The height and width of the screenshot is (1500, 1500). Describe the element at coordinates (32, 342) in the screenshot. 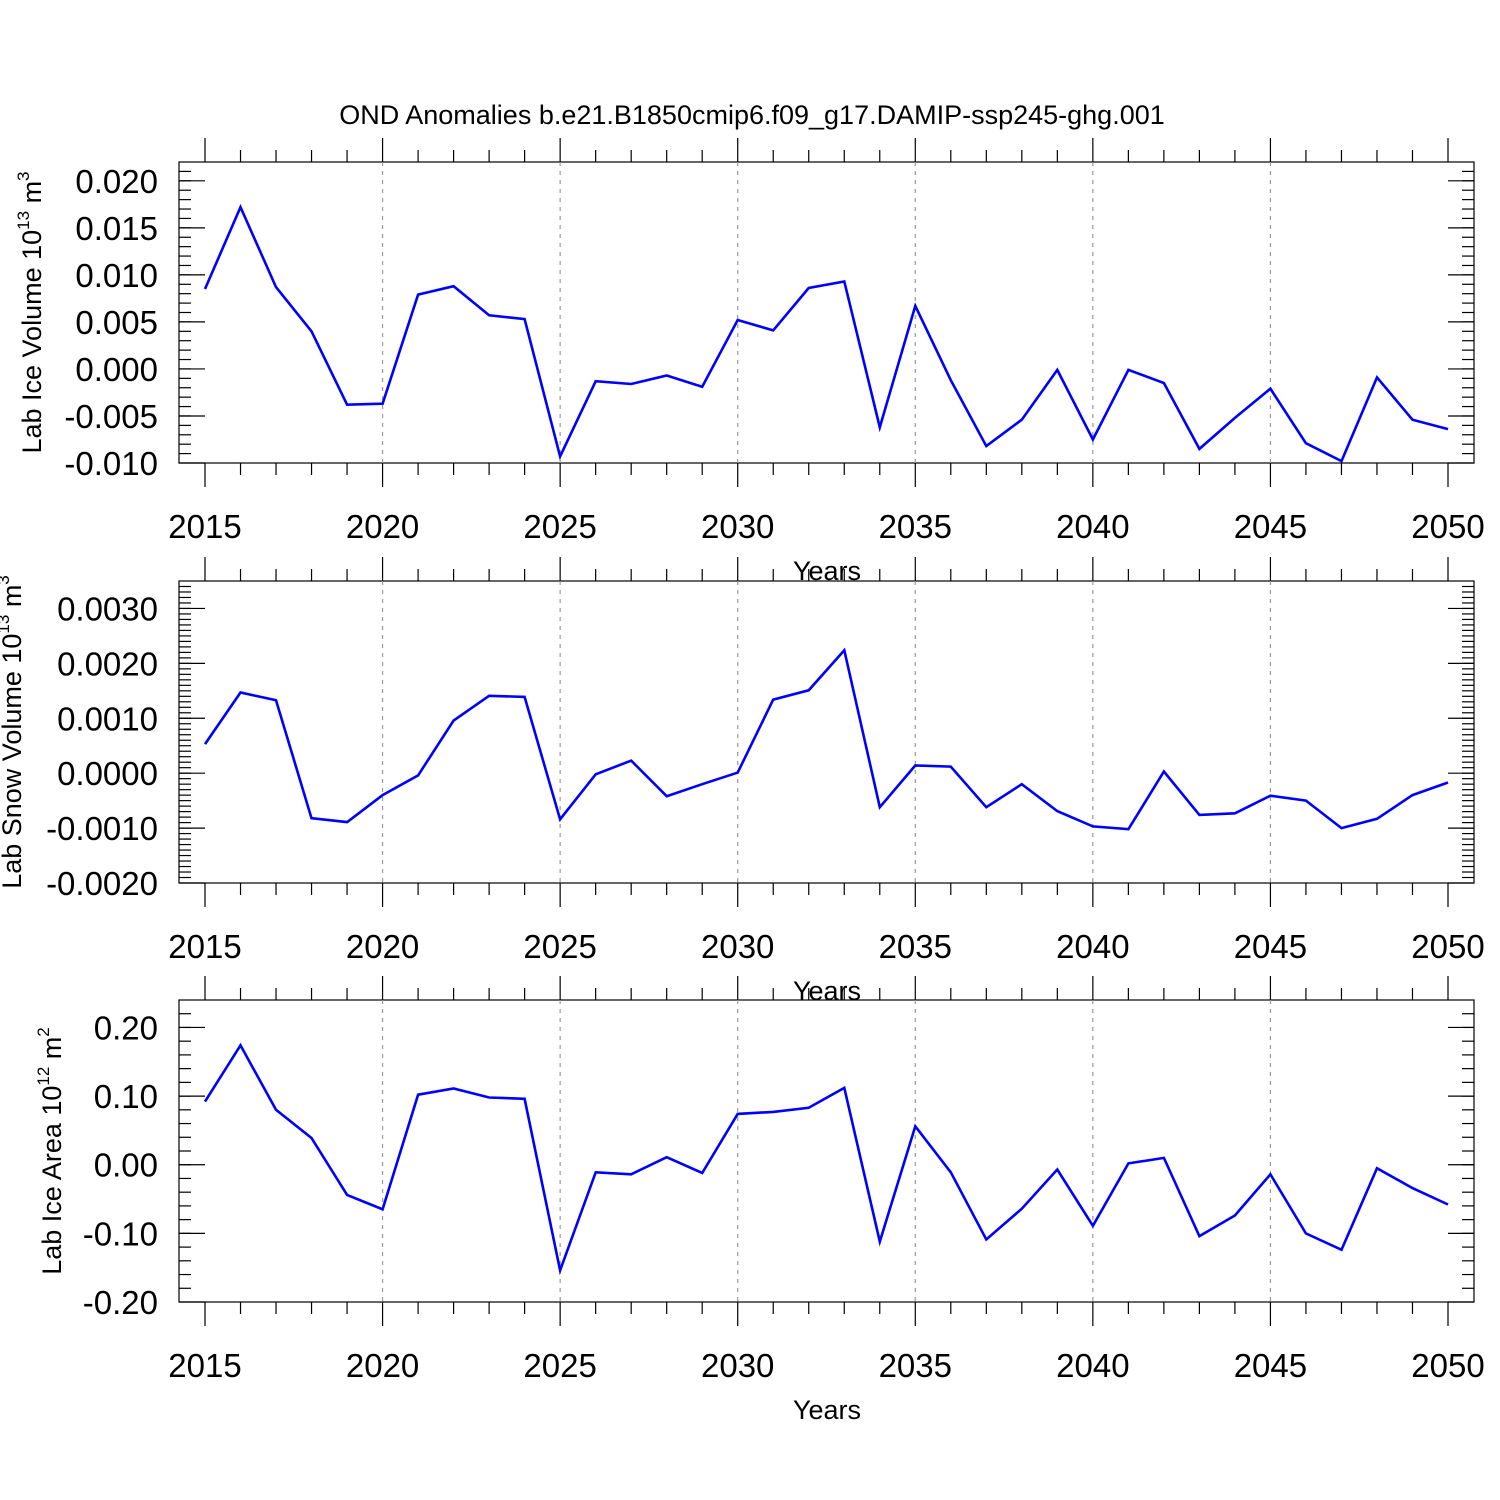

I see `y-axis-label-part: Lab Ice Volume 10` at that location.